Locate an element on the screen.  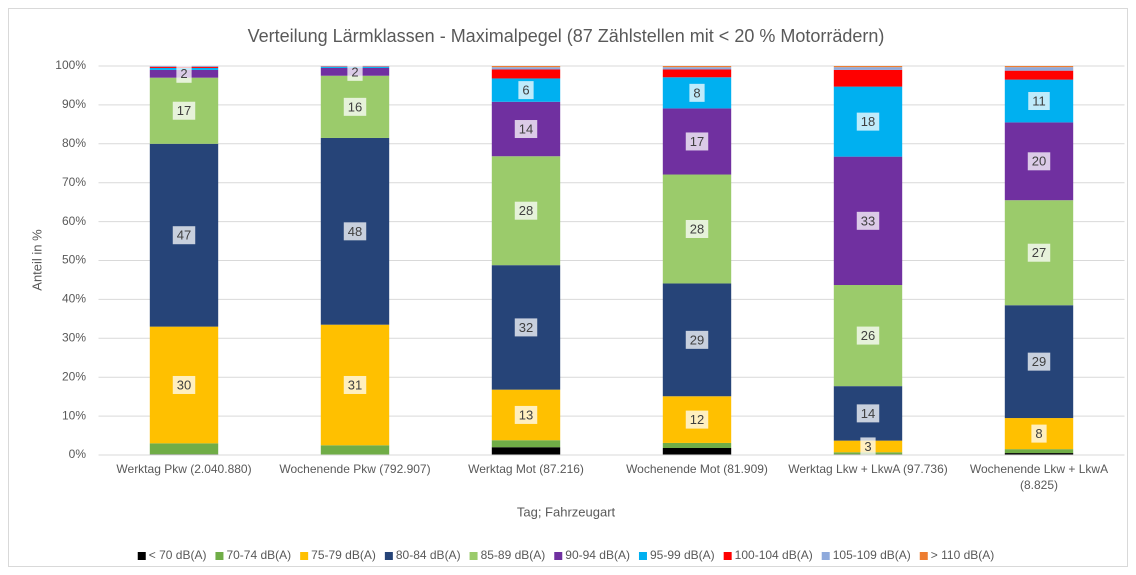
data-label-text: 3 is located at coordinates (867, 446).